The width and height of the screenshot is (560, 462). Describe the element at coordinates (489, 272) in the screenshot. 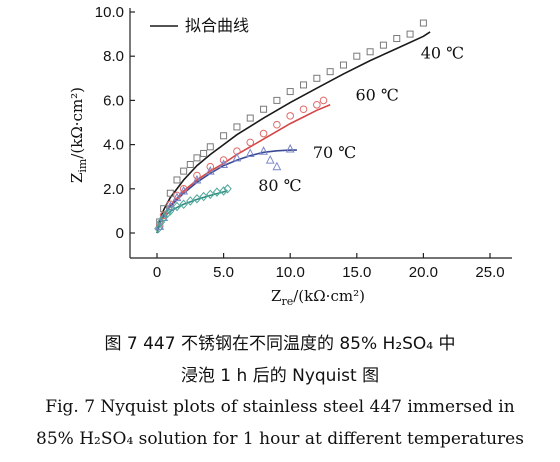

I see `x-tick-label: 25.0` at that location.